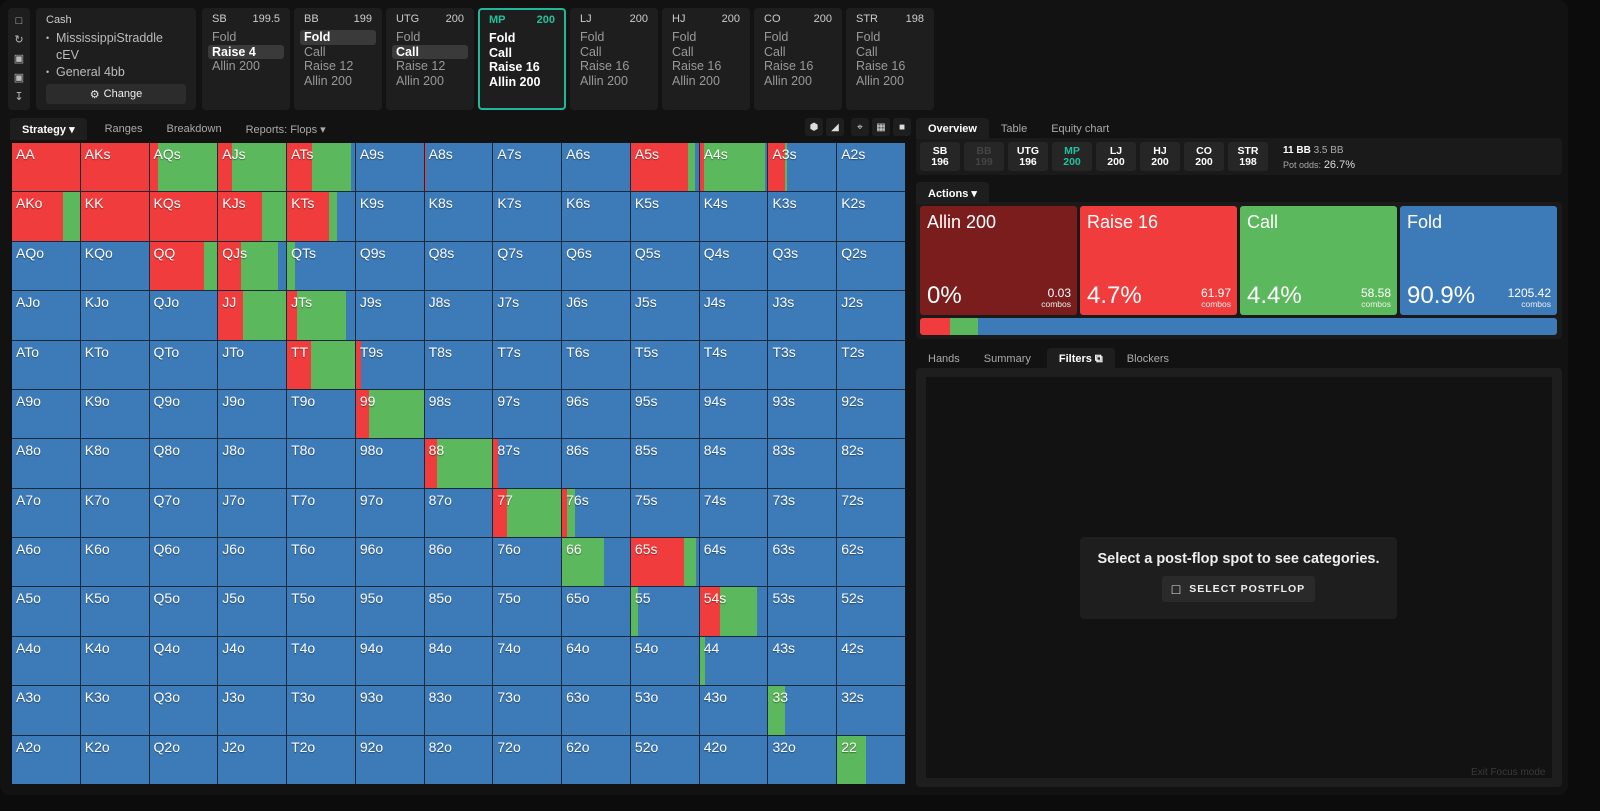 Image resolution: width=1600 pixels, height=811 pixels. What do you see at coordinates (1318, 260) in the screenshot?
I see `action-card-call: Call 4.4% 58.58 combos` at bounding box center [1318, 260].